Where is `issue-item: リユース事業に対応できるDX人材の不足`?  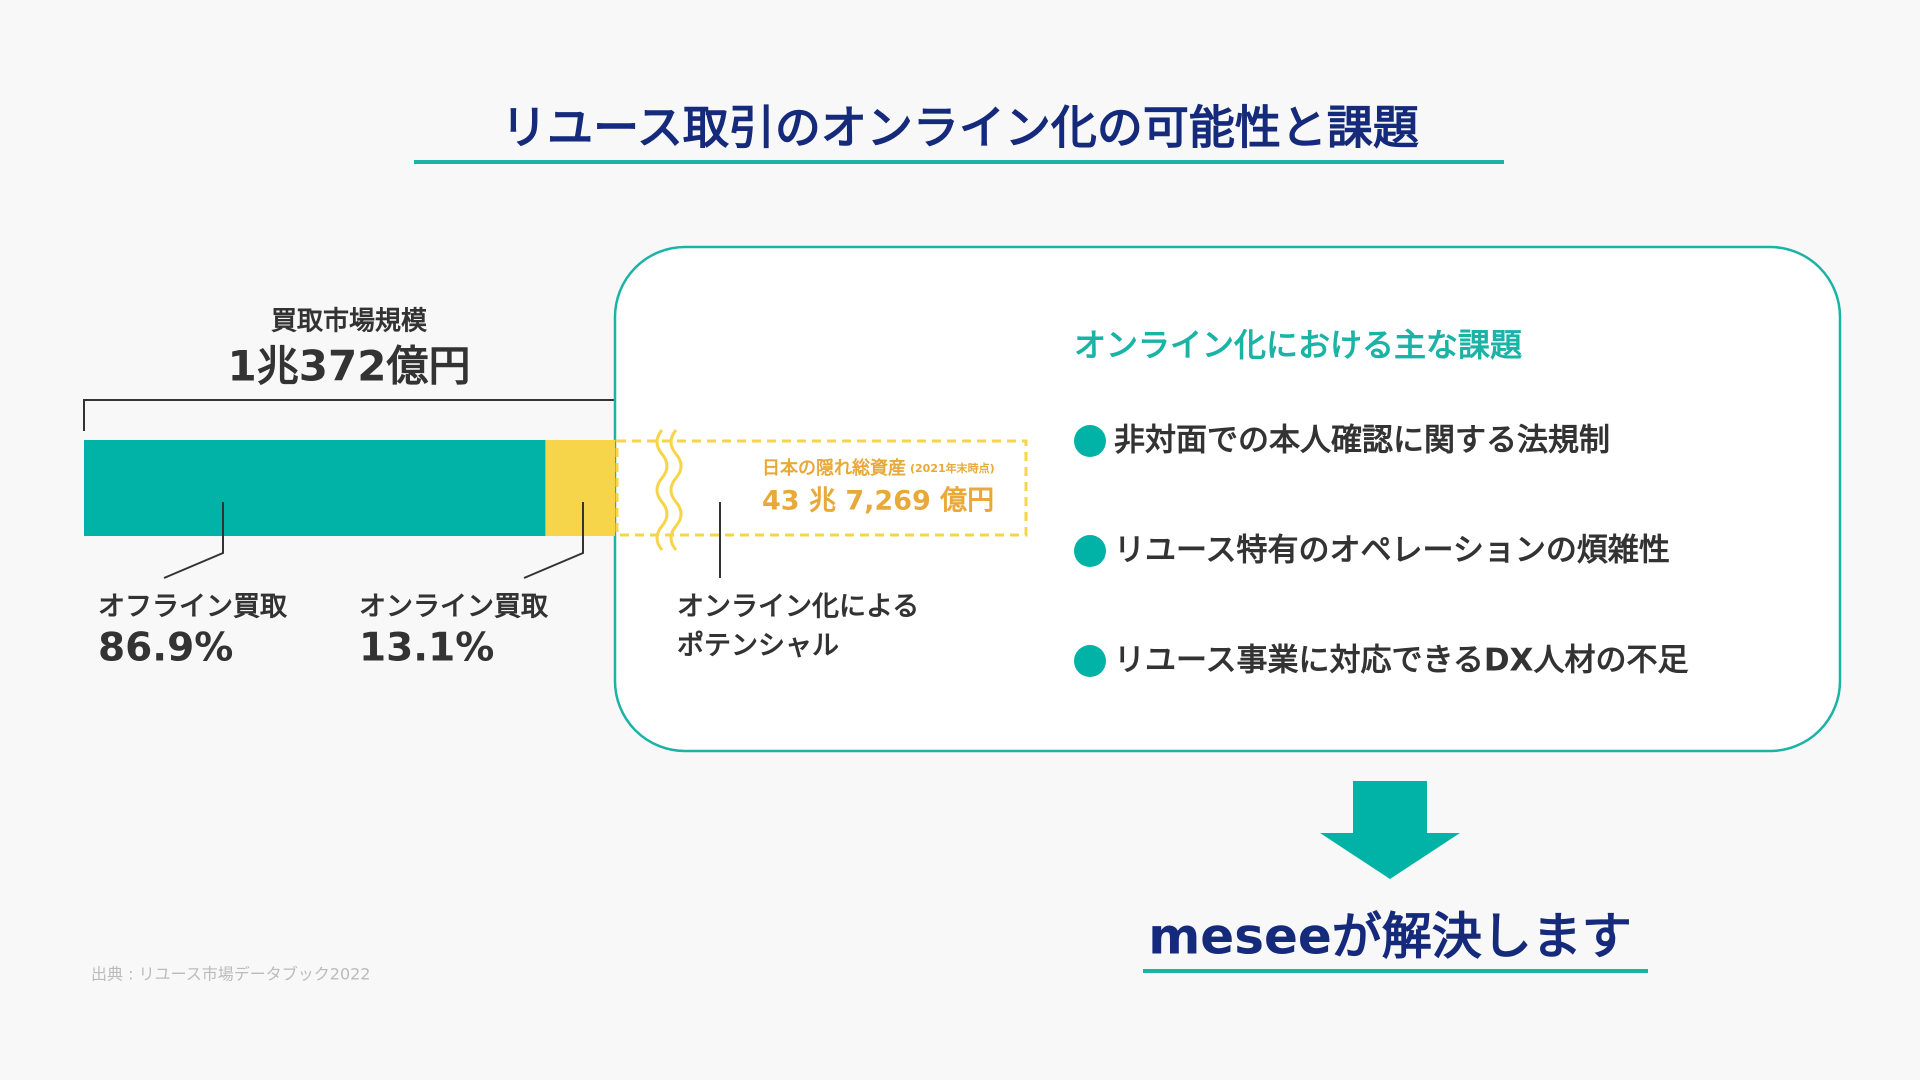 issue-item: リユース事業に対応できるDX人材の不足 is located at coordinates (1401, 661).